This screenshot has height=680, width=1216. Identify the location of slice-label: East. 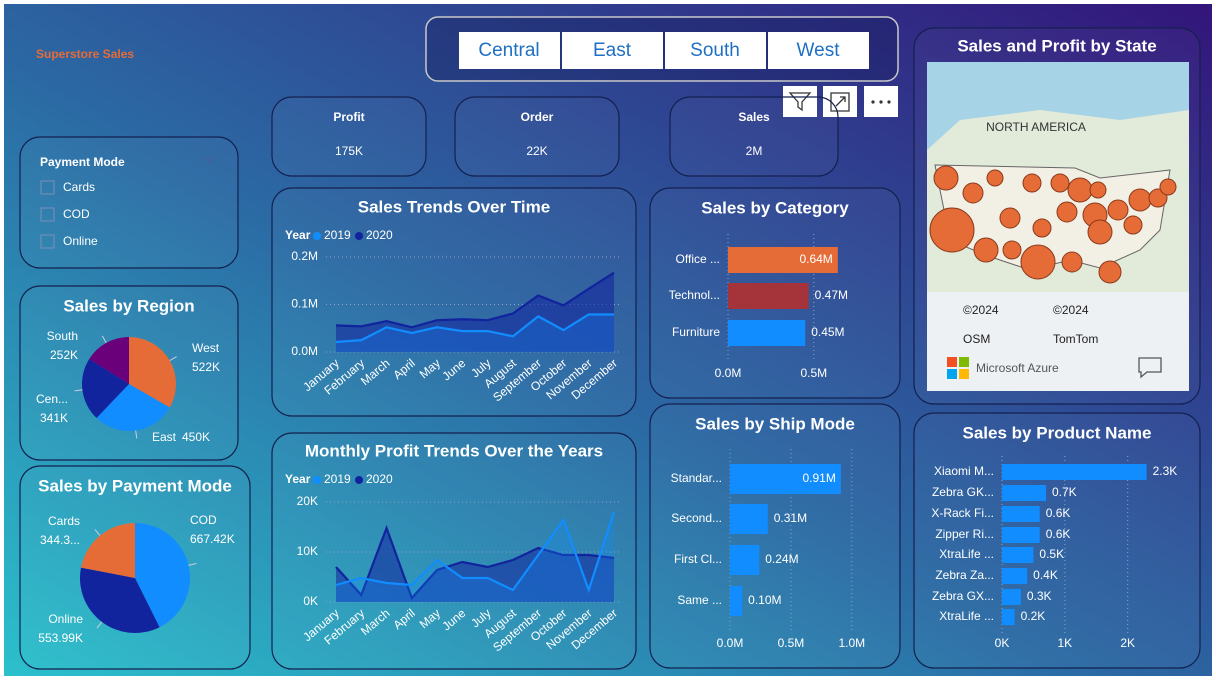
(164, 437).